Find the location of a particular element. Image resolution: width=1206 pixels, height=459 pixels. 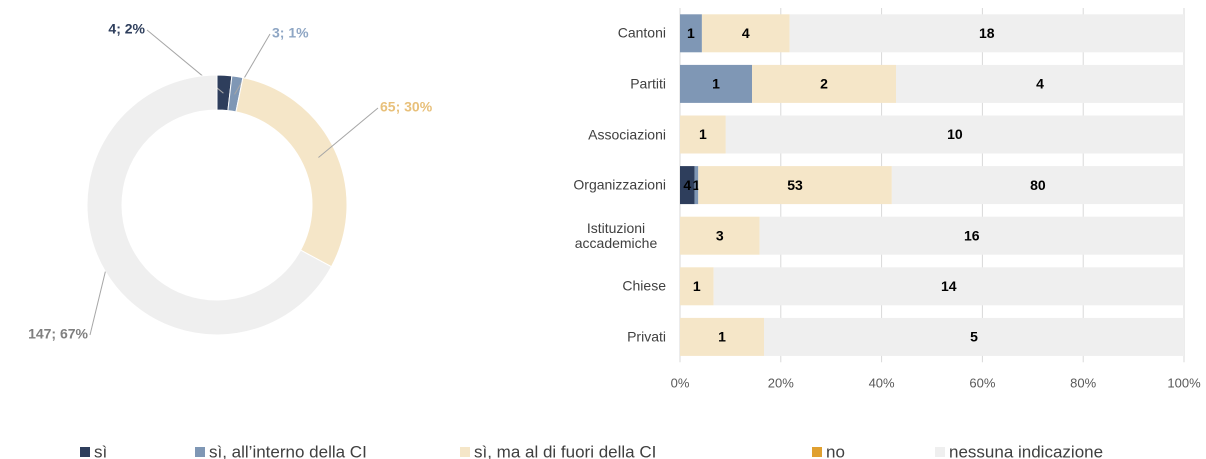

data-label: 2 is located at coordinates (824, 84).